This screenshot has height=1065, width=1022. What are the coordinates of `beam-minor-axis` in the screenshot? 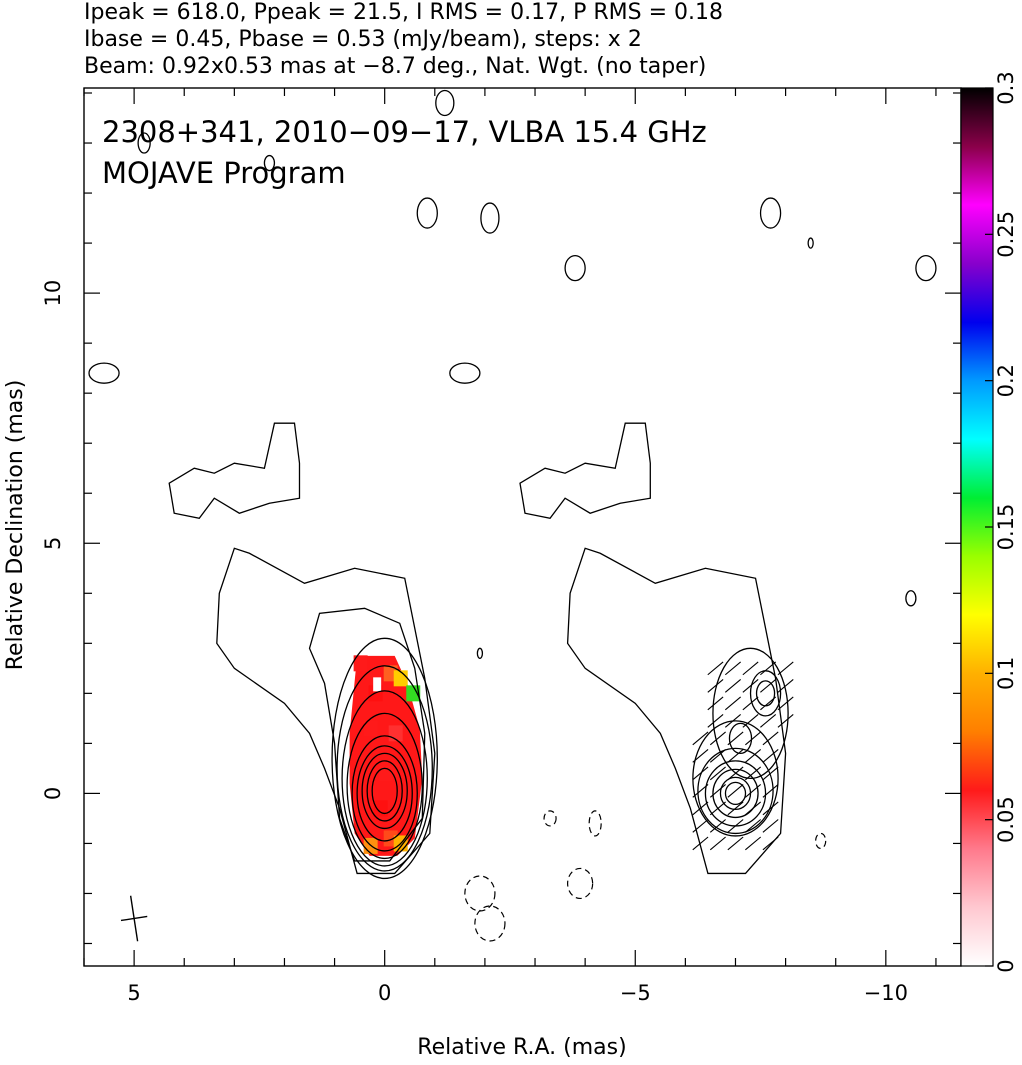 It's located at (134, 918).